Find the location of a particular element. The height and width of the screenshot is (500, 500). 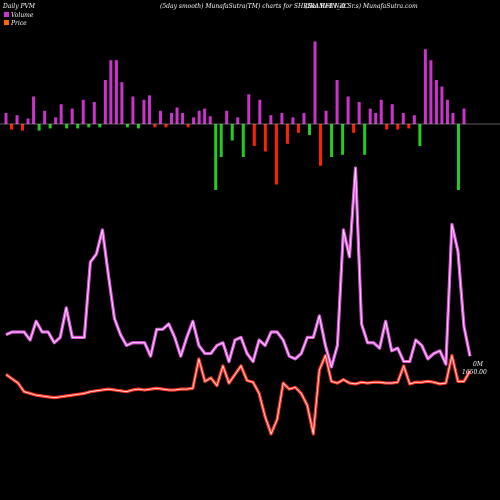

header-right: (See Red Not Sr.s) MunafaSutra.com is located at coordinates (361, 6).